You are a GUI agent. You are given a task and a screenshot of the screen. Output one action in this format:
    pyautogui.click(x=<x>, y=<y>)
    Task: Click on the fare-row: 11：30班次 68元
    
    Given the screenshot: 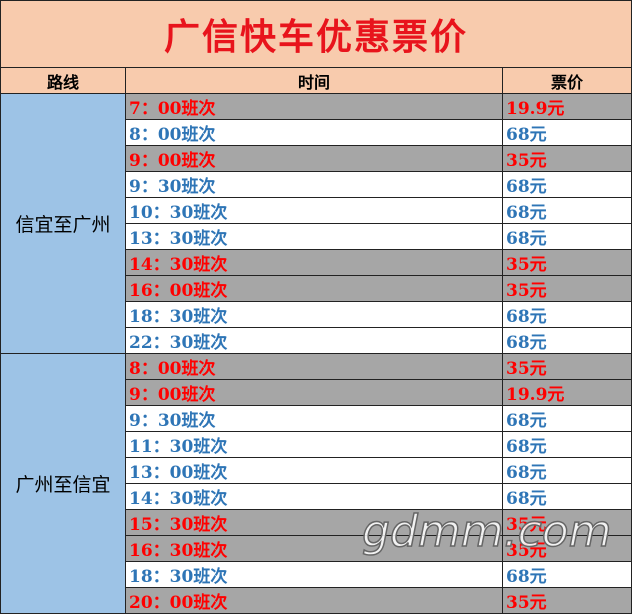 What is the action you would take?
    pyautogui.click(x=316, y=444)
    